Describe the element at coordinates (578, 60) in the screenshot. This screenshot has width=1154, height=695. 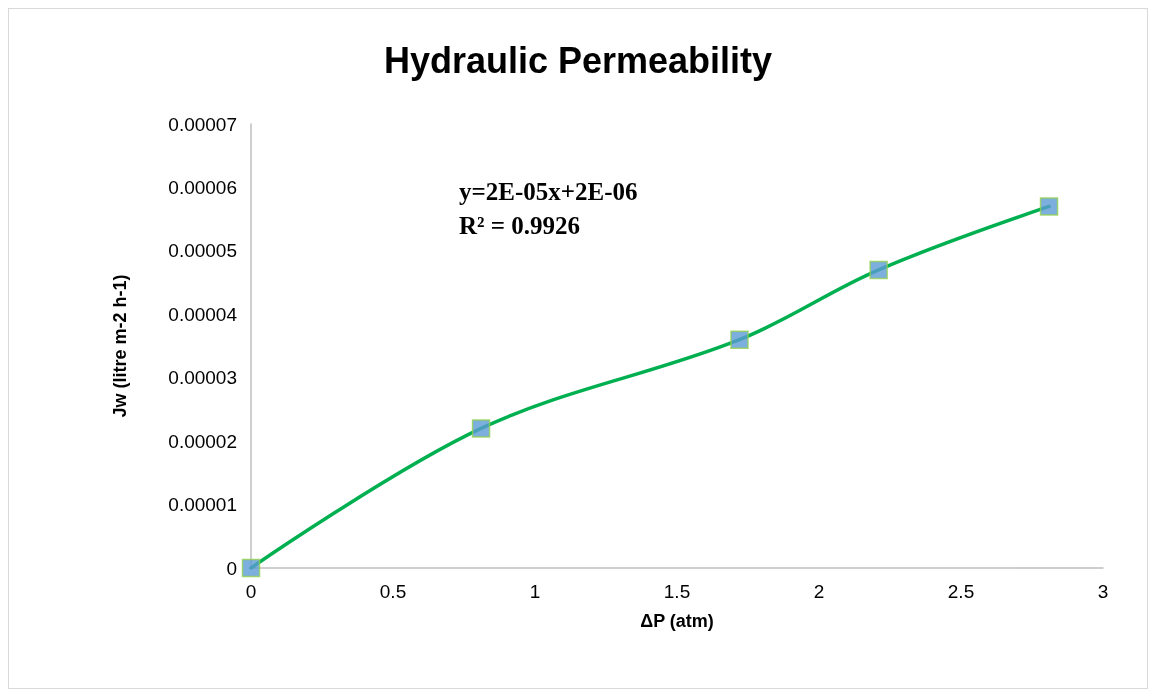
I see `chart-title: Hydraulic Permeability` at that location.